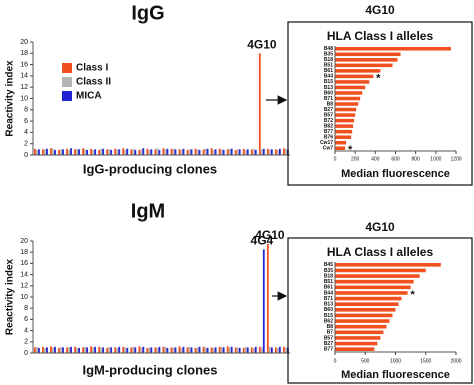  I want to click on x-tick-label: 600, so click(395, 159).